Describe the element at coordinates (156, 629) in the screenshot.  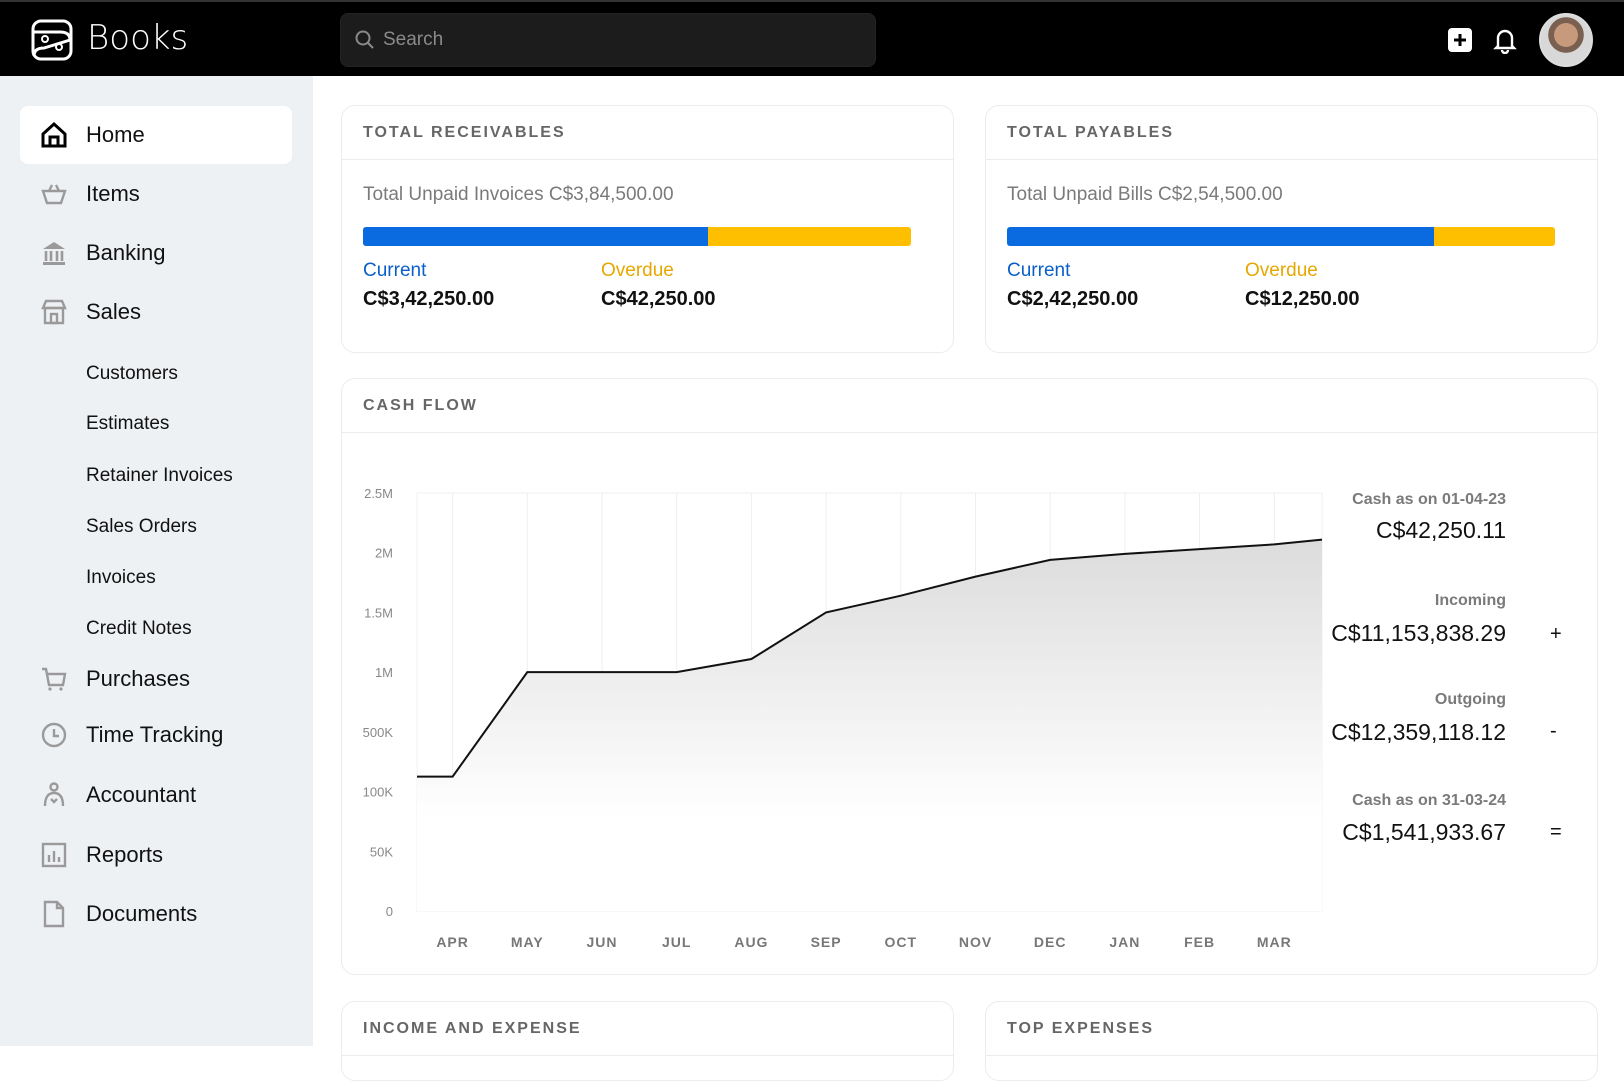
I see `sidebar-item-credit-notes: Credit Notes` at that location.